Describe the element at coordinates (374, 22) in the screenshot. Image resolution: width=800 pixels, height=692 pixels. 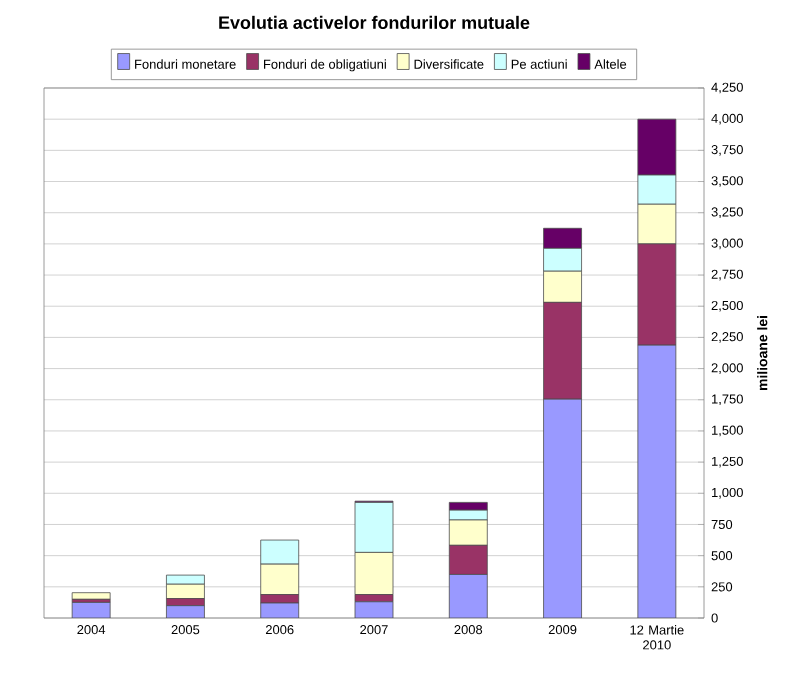
I see `chart-title: Evolutia activelor fondurilor mutuale` at that location.